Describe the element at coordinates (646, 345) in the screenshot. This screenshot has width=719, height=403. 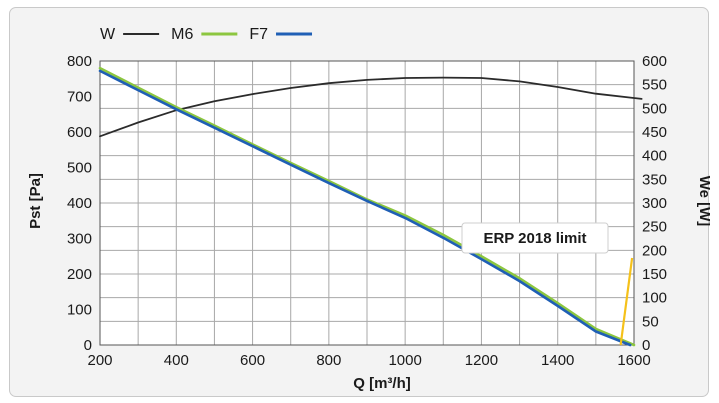
I see `y2-tick-label: 0` at that location.